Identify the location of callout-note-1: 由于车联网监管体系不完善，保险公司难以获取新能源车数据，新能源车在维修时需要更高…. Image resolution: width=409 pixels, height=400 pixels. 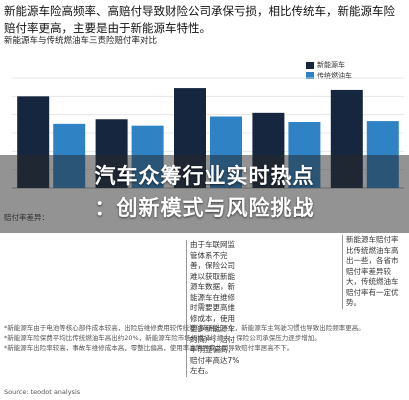
(214, 308).